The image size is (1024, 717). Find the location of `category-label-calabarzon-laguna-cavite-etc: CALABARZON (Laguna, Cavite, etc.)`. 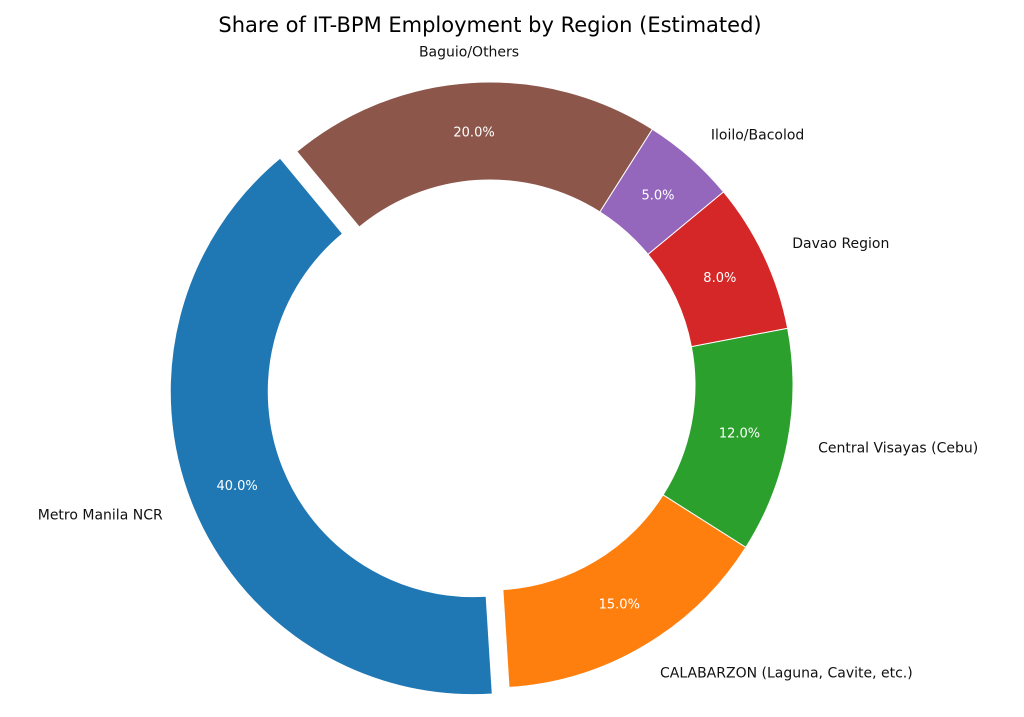

category-label-calabarzon-laguna-cavite-etc: CALABARZON (Laguna, Cavite, etc.) is located at coordinates (786, 673).